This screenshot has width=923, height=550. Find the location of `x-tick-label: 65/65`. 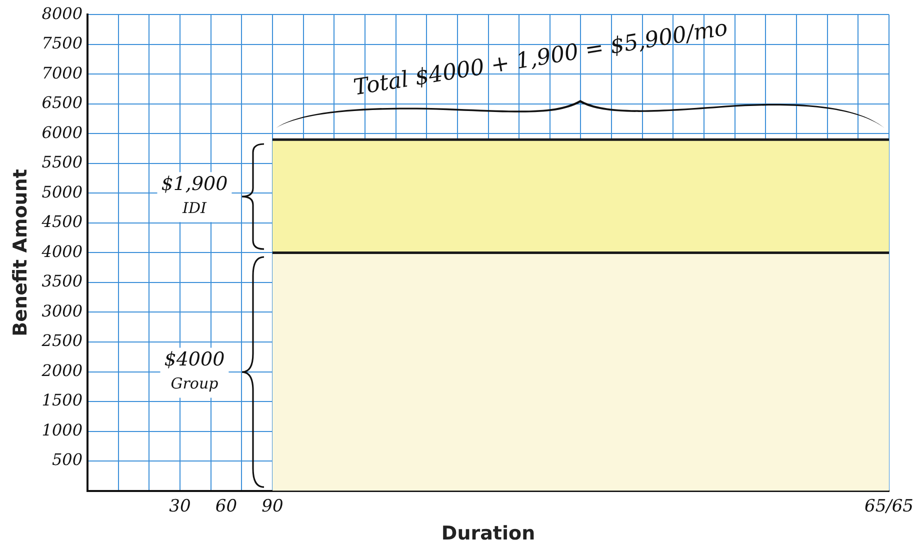

x-tick-label: 65/65 is located at coordinates (889, 506).